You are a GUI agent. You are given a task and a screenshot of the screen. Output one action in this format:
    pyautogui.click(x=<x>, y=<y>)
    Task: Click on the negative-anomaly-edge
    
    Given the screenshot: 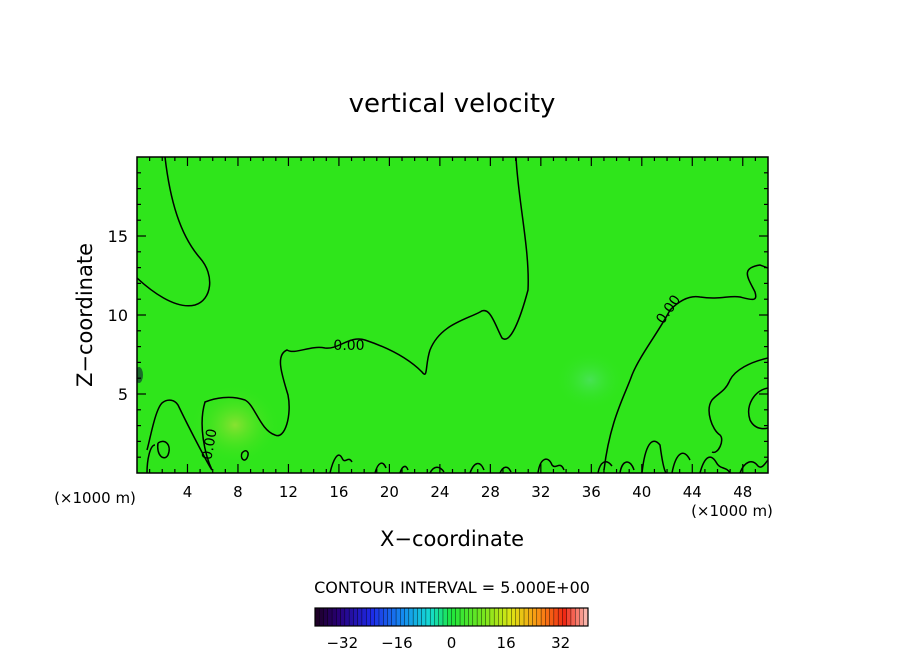 What is the action you would take?
    pyautogui.click(x=140, y=375)
    